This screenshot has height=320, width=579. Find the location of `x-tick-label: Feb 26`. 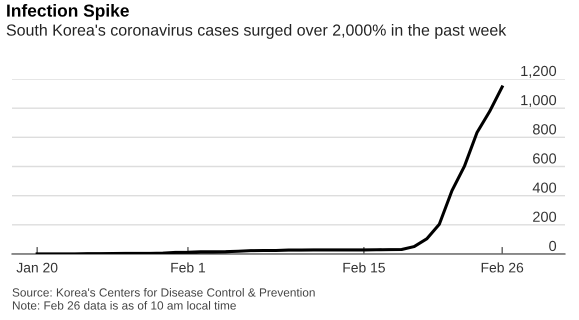

x-tick-label: Feb 26 is located at coordinates (503, 267).